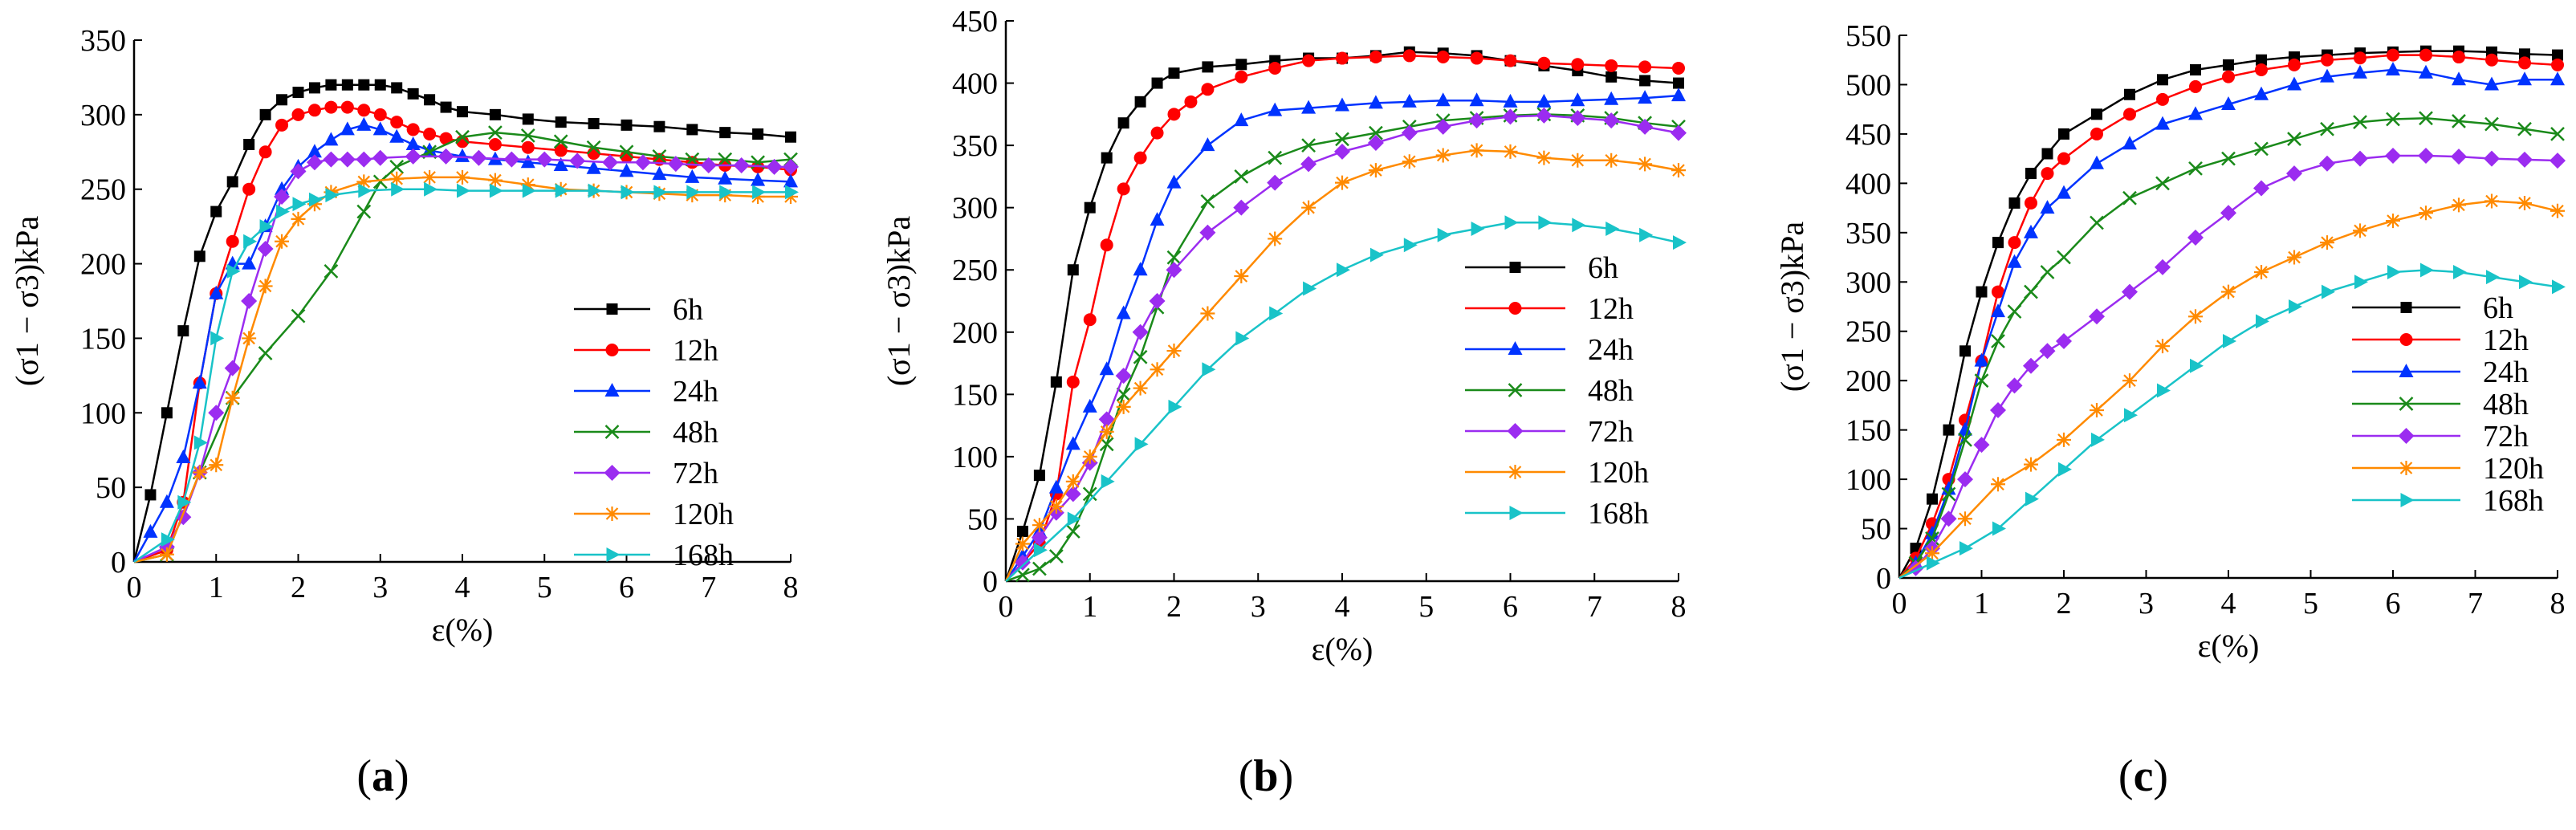 Image resolution: width=2576 pixels, height=830 pixels. Describe the element at coordinates (2513, 501) in the screenshot. I see `legend-label-168h: 168h` at that location.